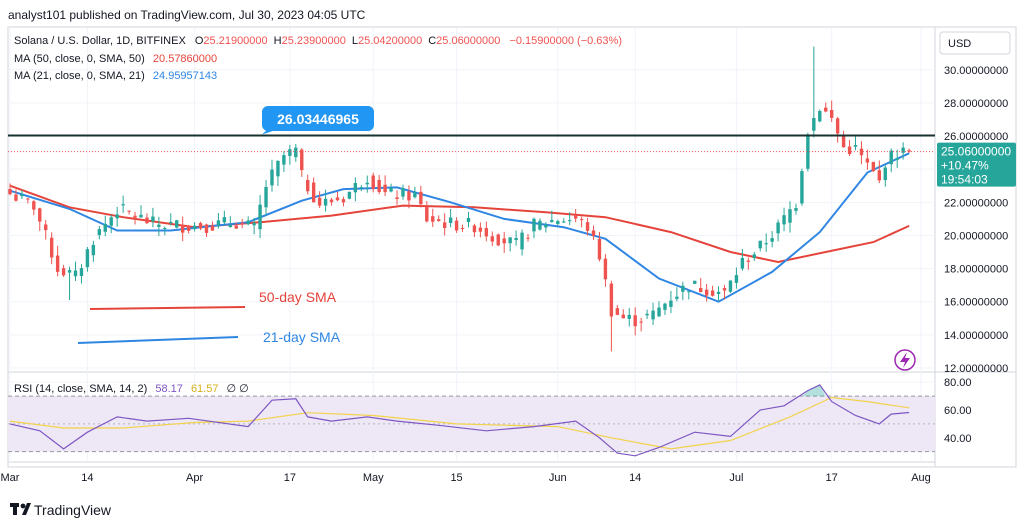  I want to click on tradingview-logo-icon, so click(20, 509).